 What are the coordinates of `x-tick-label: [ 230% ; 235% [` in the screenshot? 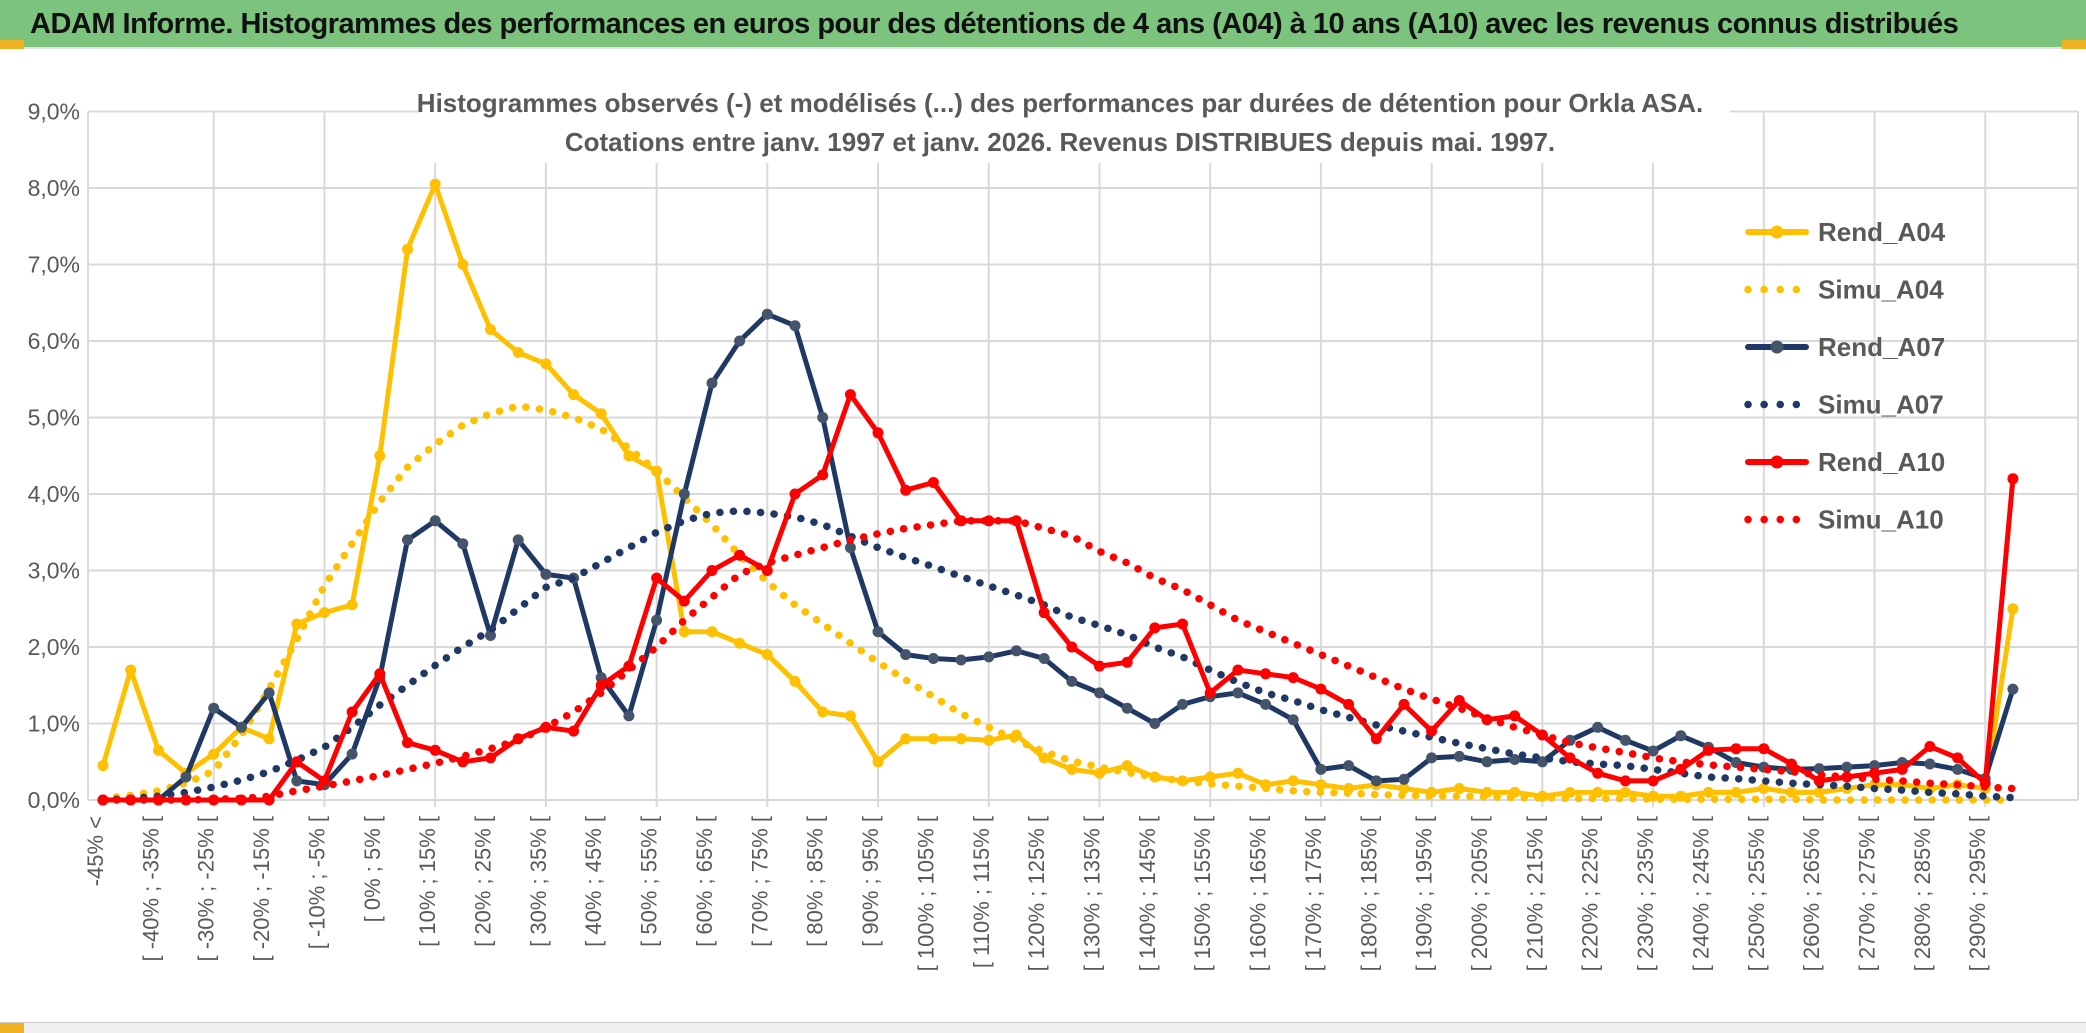 It's located at (1645, 893).